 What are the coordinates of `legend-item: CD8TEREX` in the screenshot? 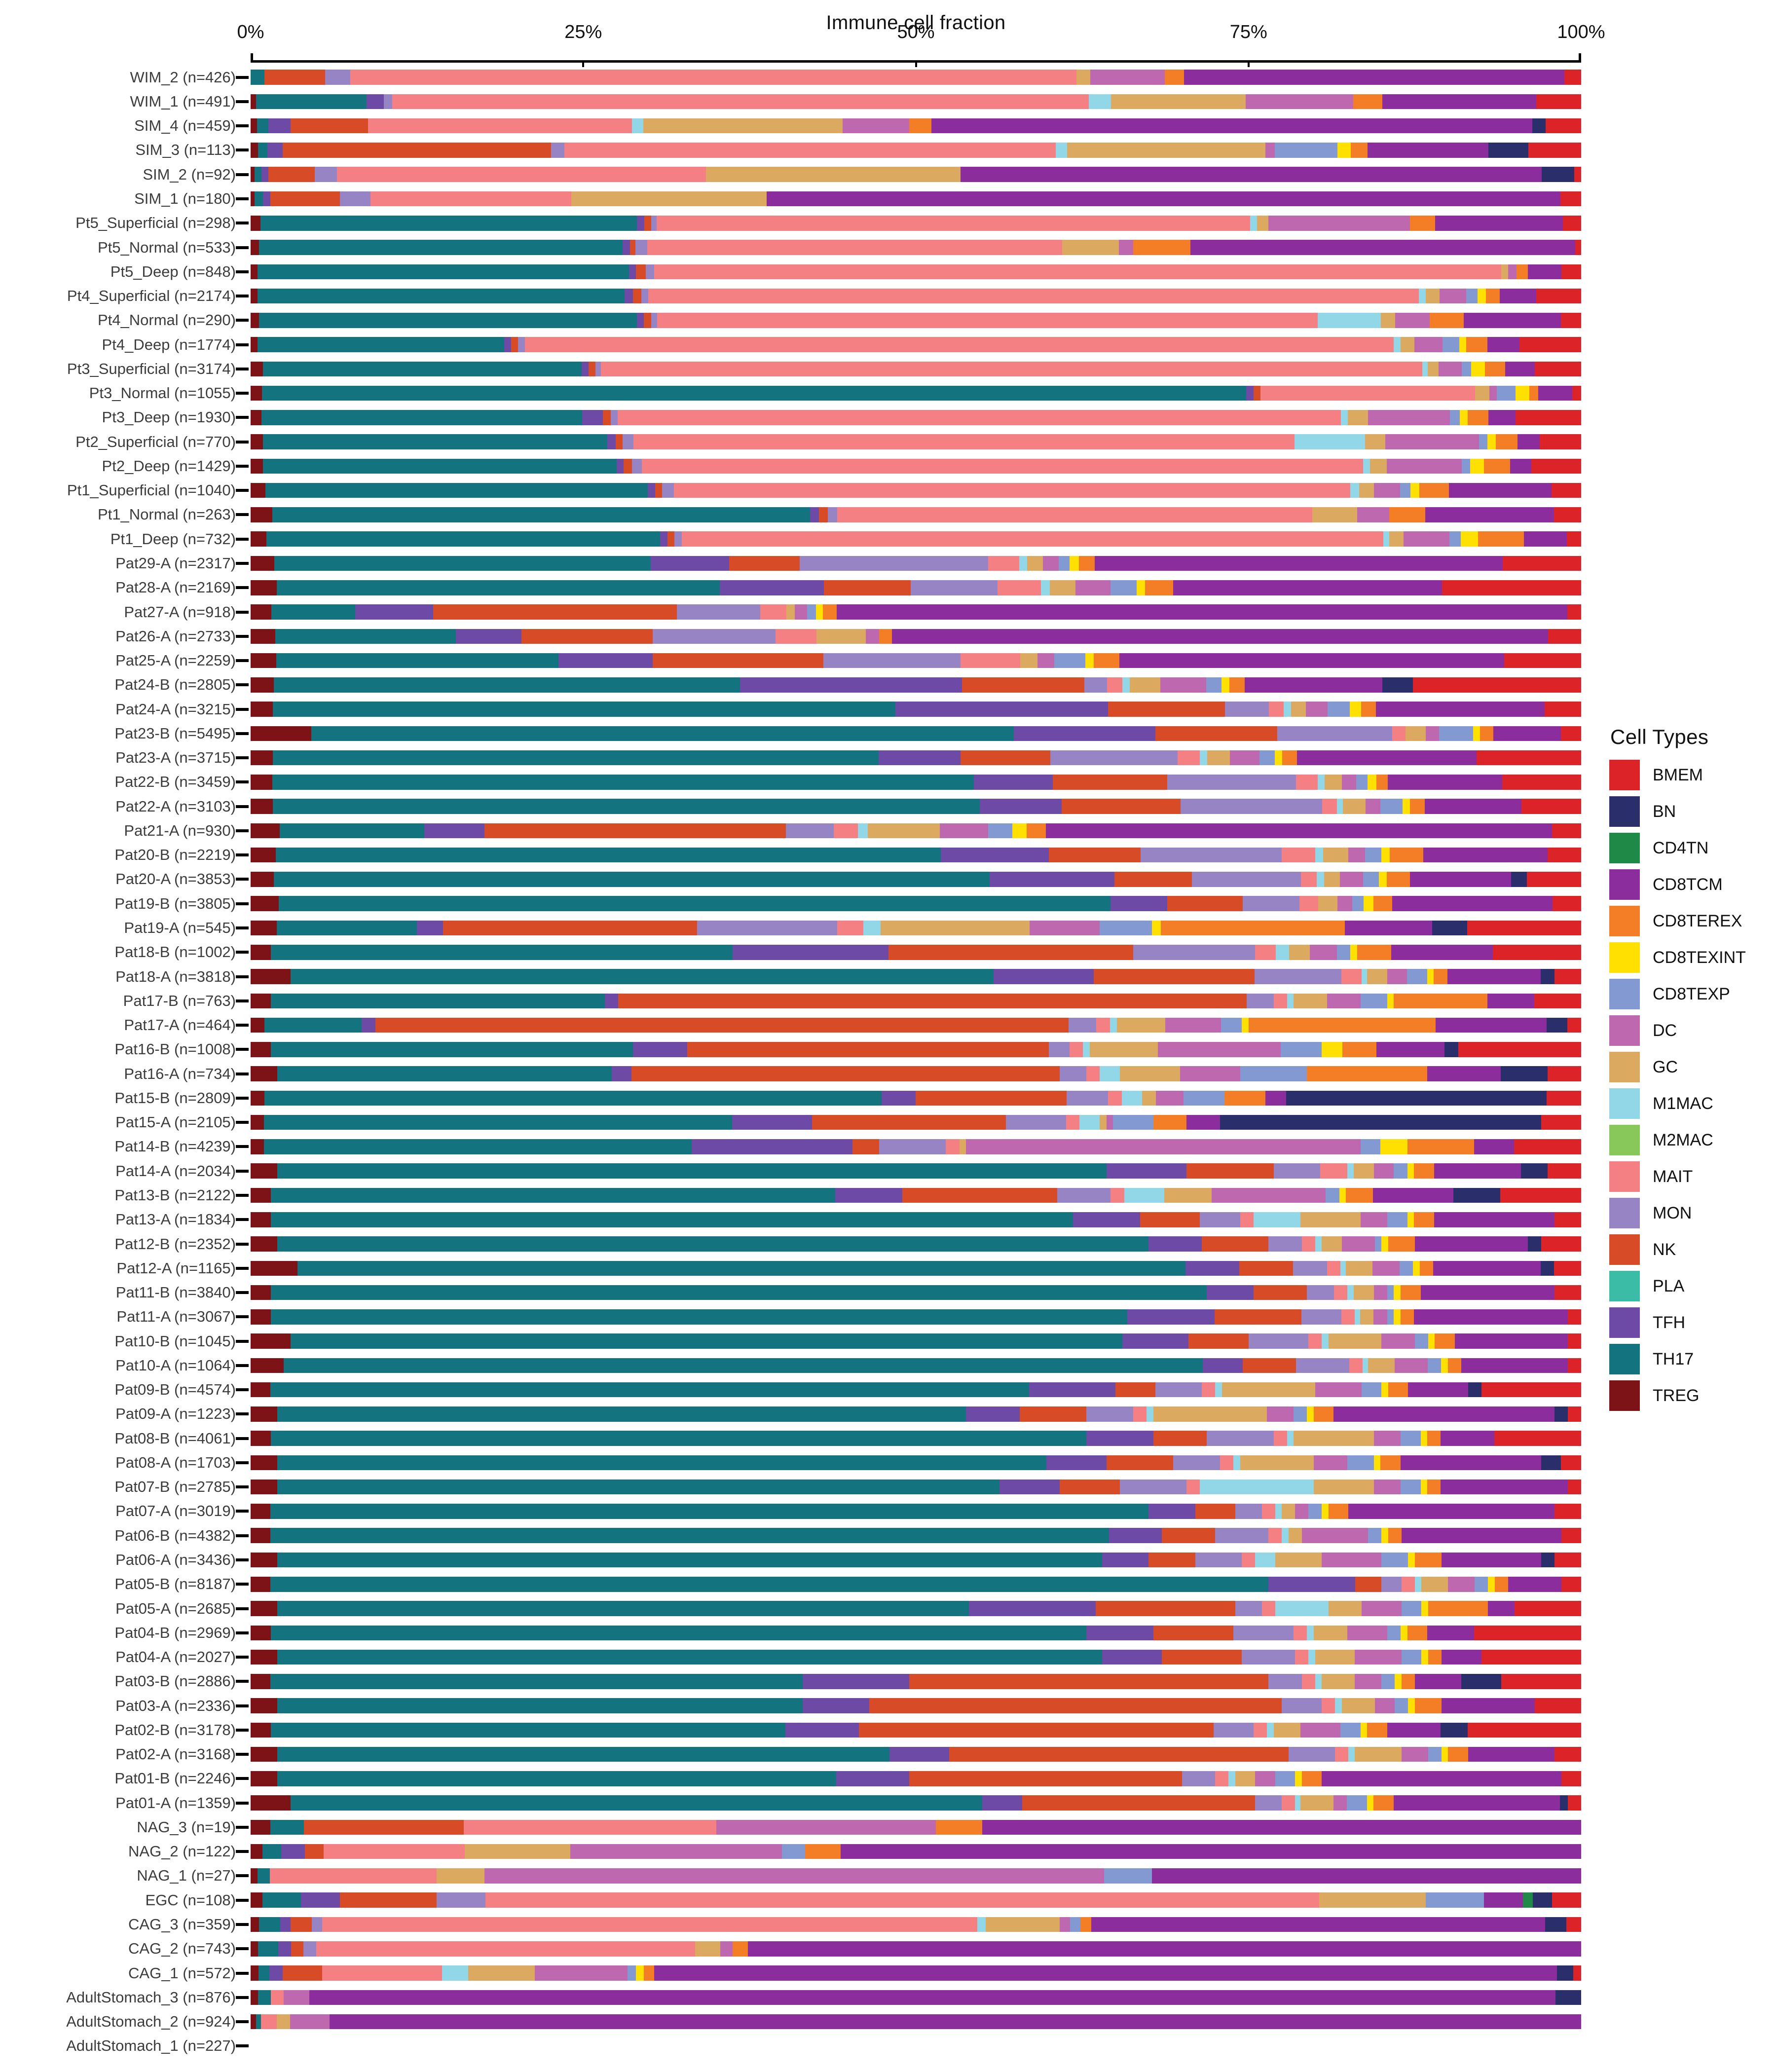 It's located at (1691, 921).